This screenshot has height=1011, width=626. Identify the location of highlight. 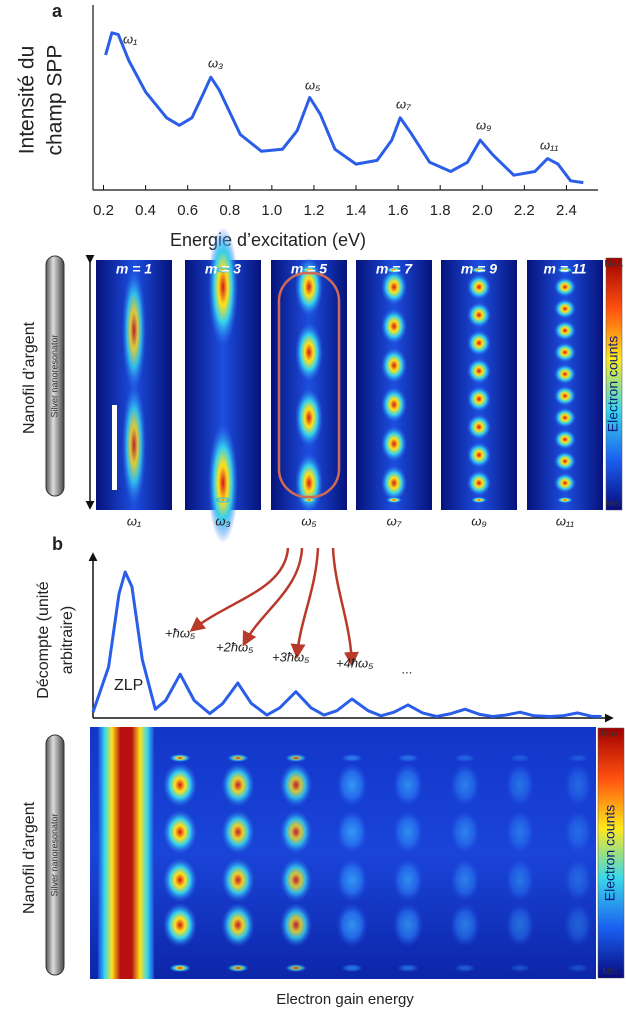
(309, 385).